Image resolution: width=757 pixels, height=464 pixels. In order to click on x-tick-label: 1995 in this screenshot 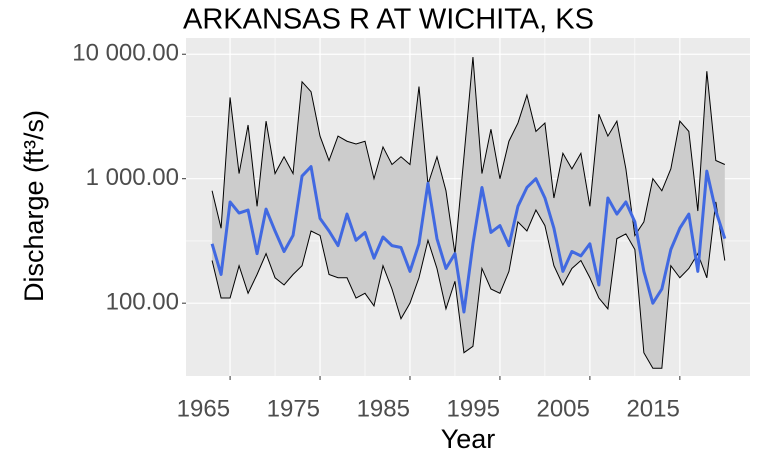, I will do `click(473, 408)`.